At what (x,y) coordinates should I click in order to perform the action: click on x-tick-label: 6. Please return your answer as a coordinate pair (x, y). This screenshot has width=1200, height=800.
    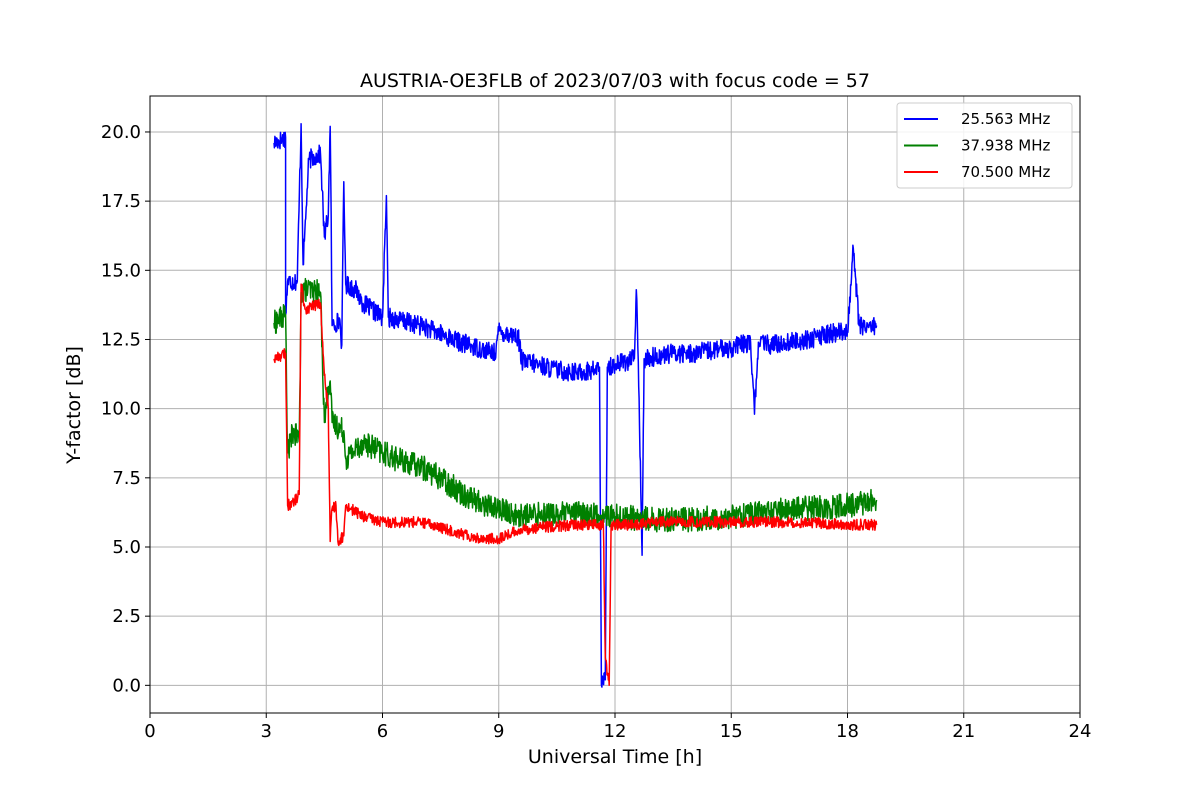
    Looking at the image, I should click on (382, 731).